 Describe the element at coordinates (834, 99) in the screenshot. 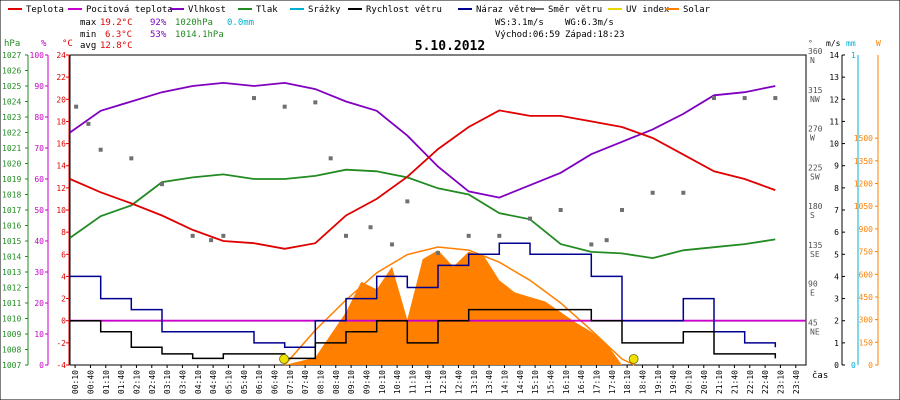

I see `wind-tick-label: 12` at that location.